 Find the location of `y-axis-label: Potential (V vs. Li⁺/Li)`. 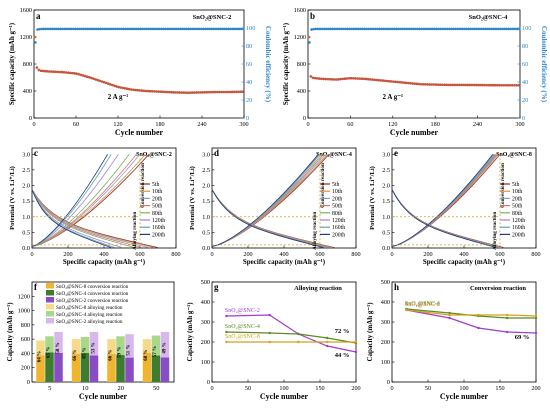

y-axis-label: Potential (V vs. Li⁺/Li) is located at coordinates (372, 198).